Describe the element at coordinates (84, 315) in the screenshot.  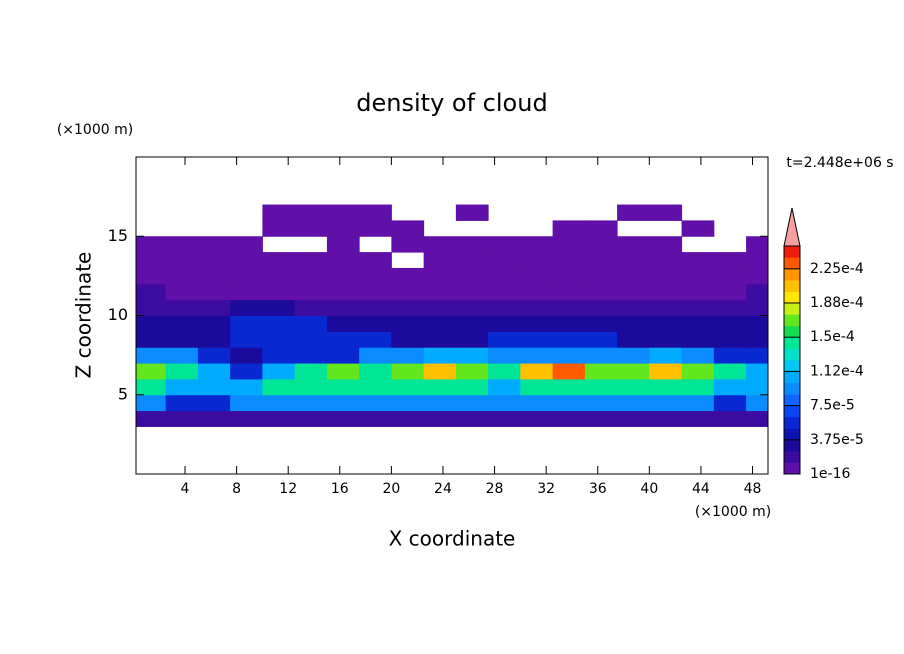
I see `y-axis-label: Z coordinate` at that location.